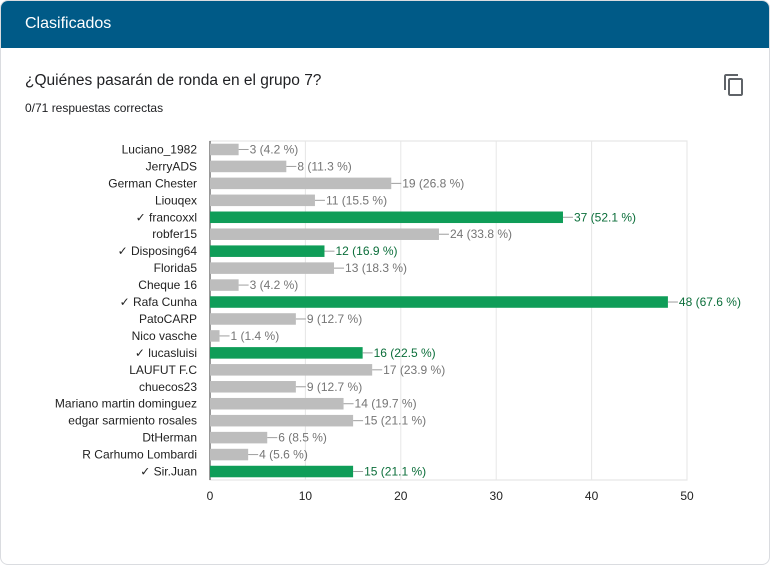 This screenshot has width=770, height=565. I want to click on x-tick-label: 50, so click(687, 496).